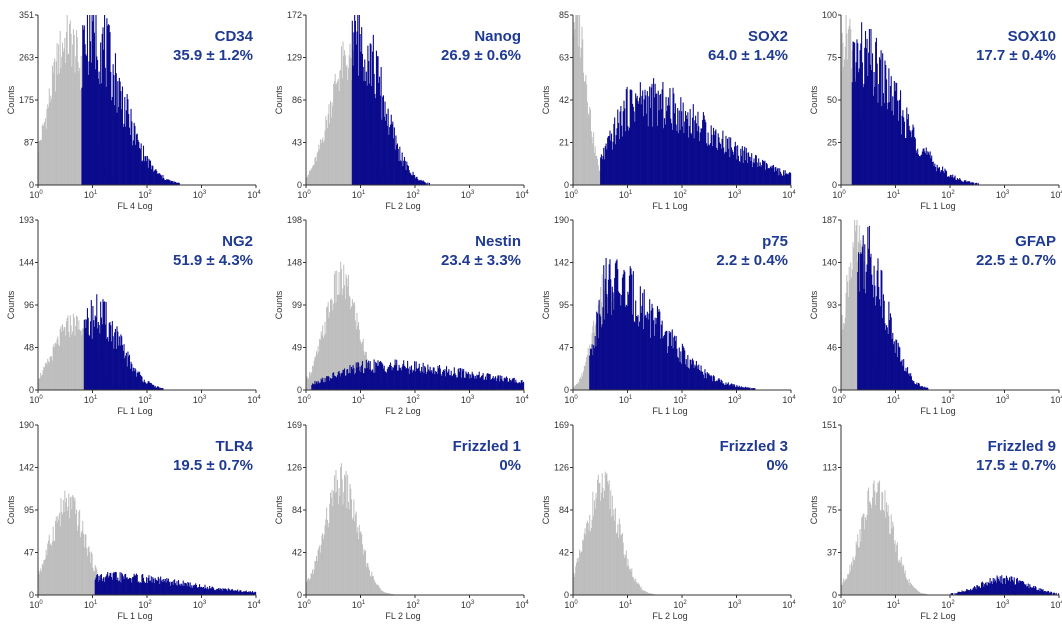 This screenshot has width=1062, height=625. What do you see at coordinates (564, 553) in the screenshot?
I see `y-tick-label: 42` at bounding box center [564, 553].